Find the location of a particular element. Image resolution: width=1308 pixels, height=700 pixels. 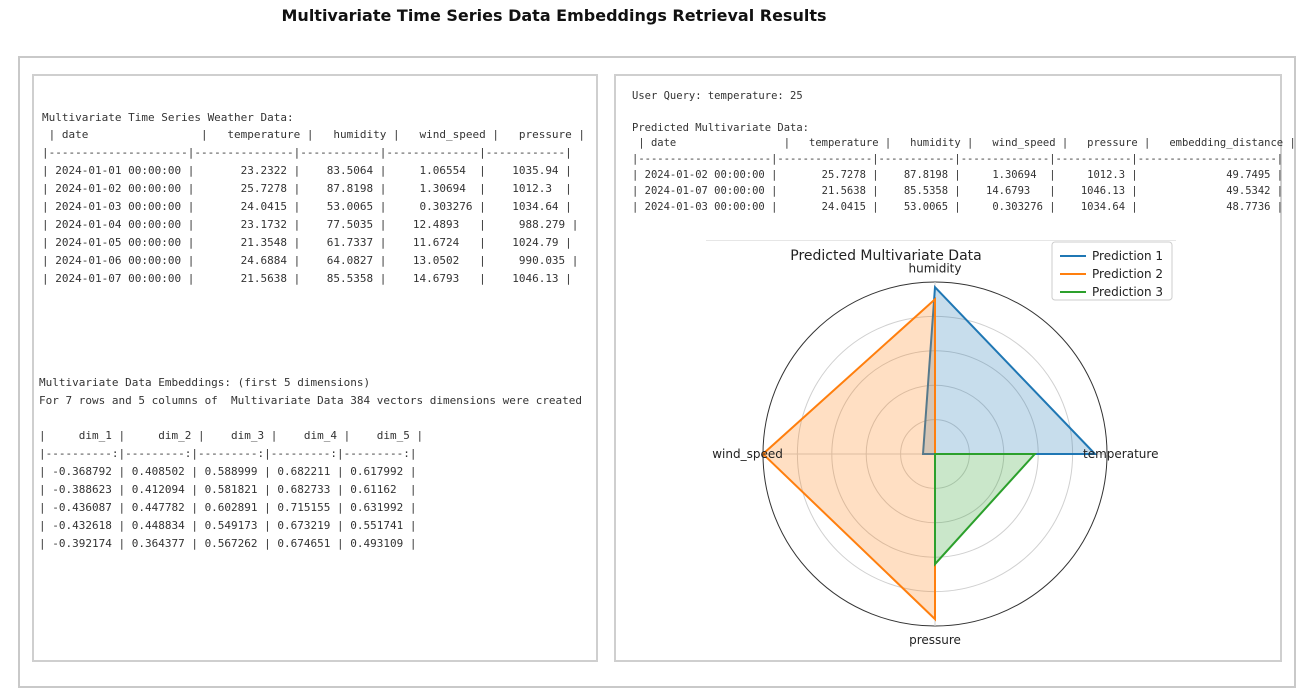

user-query-text: User Query: temperature: 25 is located at coordinates (717, 96).